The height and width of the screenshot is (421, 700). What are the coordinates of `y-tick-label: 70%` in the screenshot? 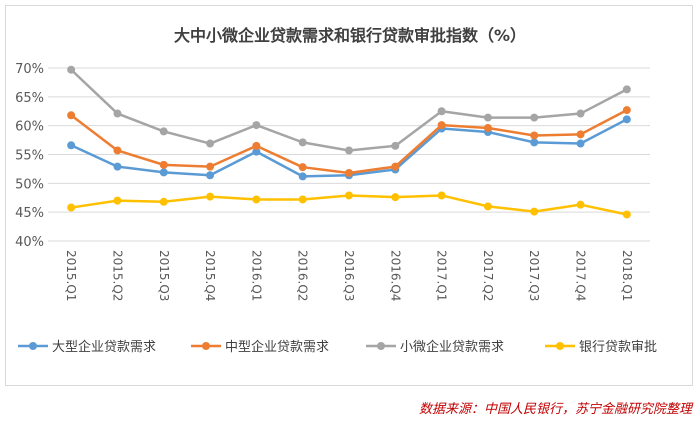 It's located at (29, 69).